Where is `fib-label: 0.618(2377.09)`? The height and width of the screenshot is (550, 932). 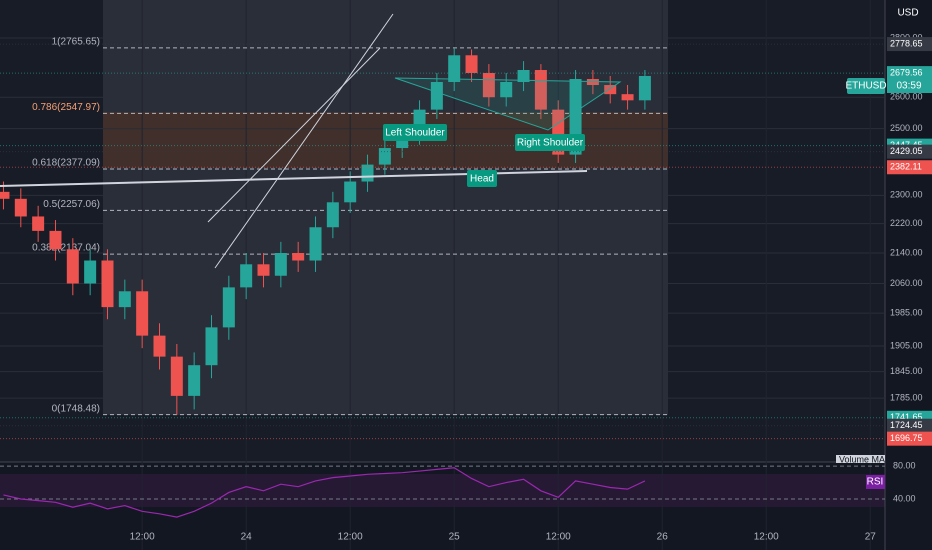 fib-label: 0.618(2377.09) is located at coordinates (66, 163).